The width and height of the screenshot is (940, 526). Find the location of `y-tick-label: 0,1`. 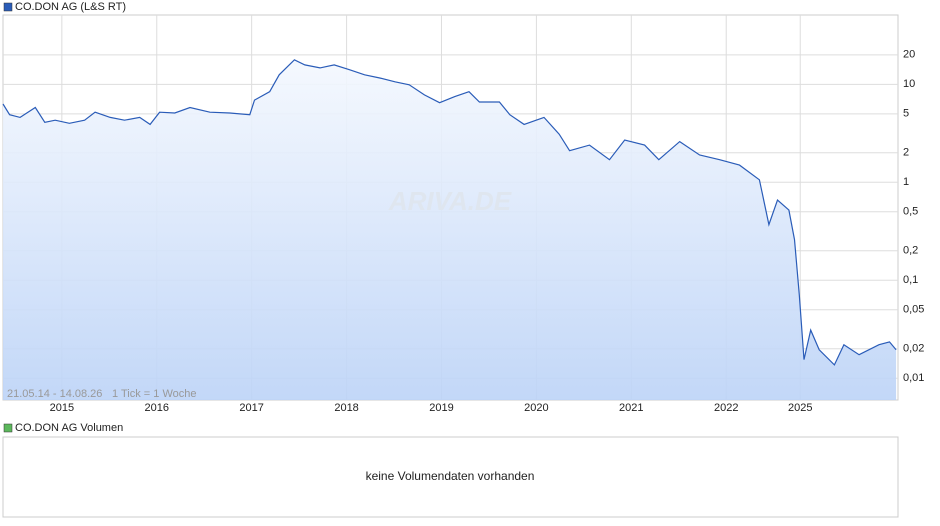

y-tick-label: 0,1 is located at coordinates (910, 280).